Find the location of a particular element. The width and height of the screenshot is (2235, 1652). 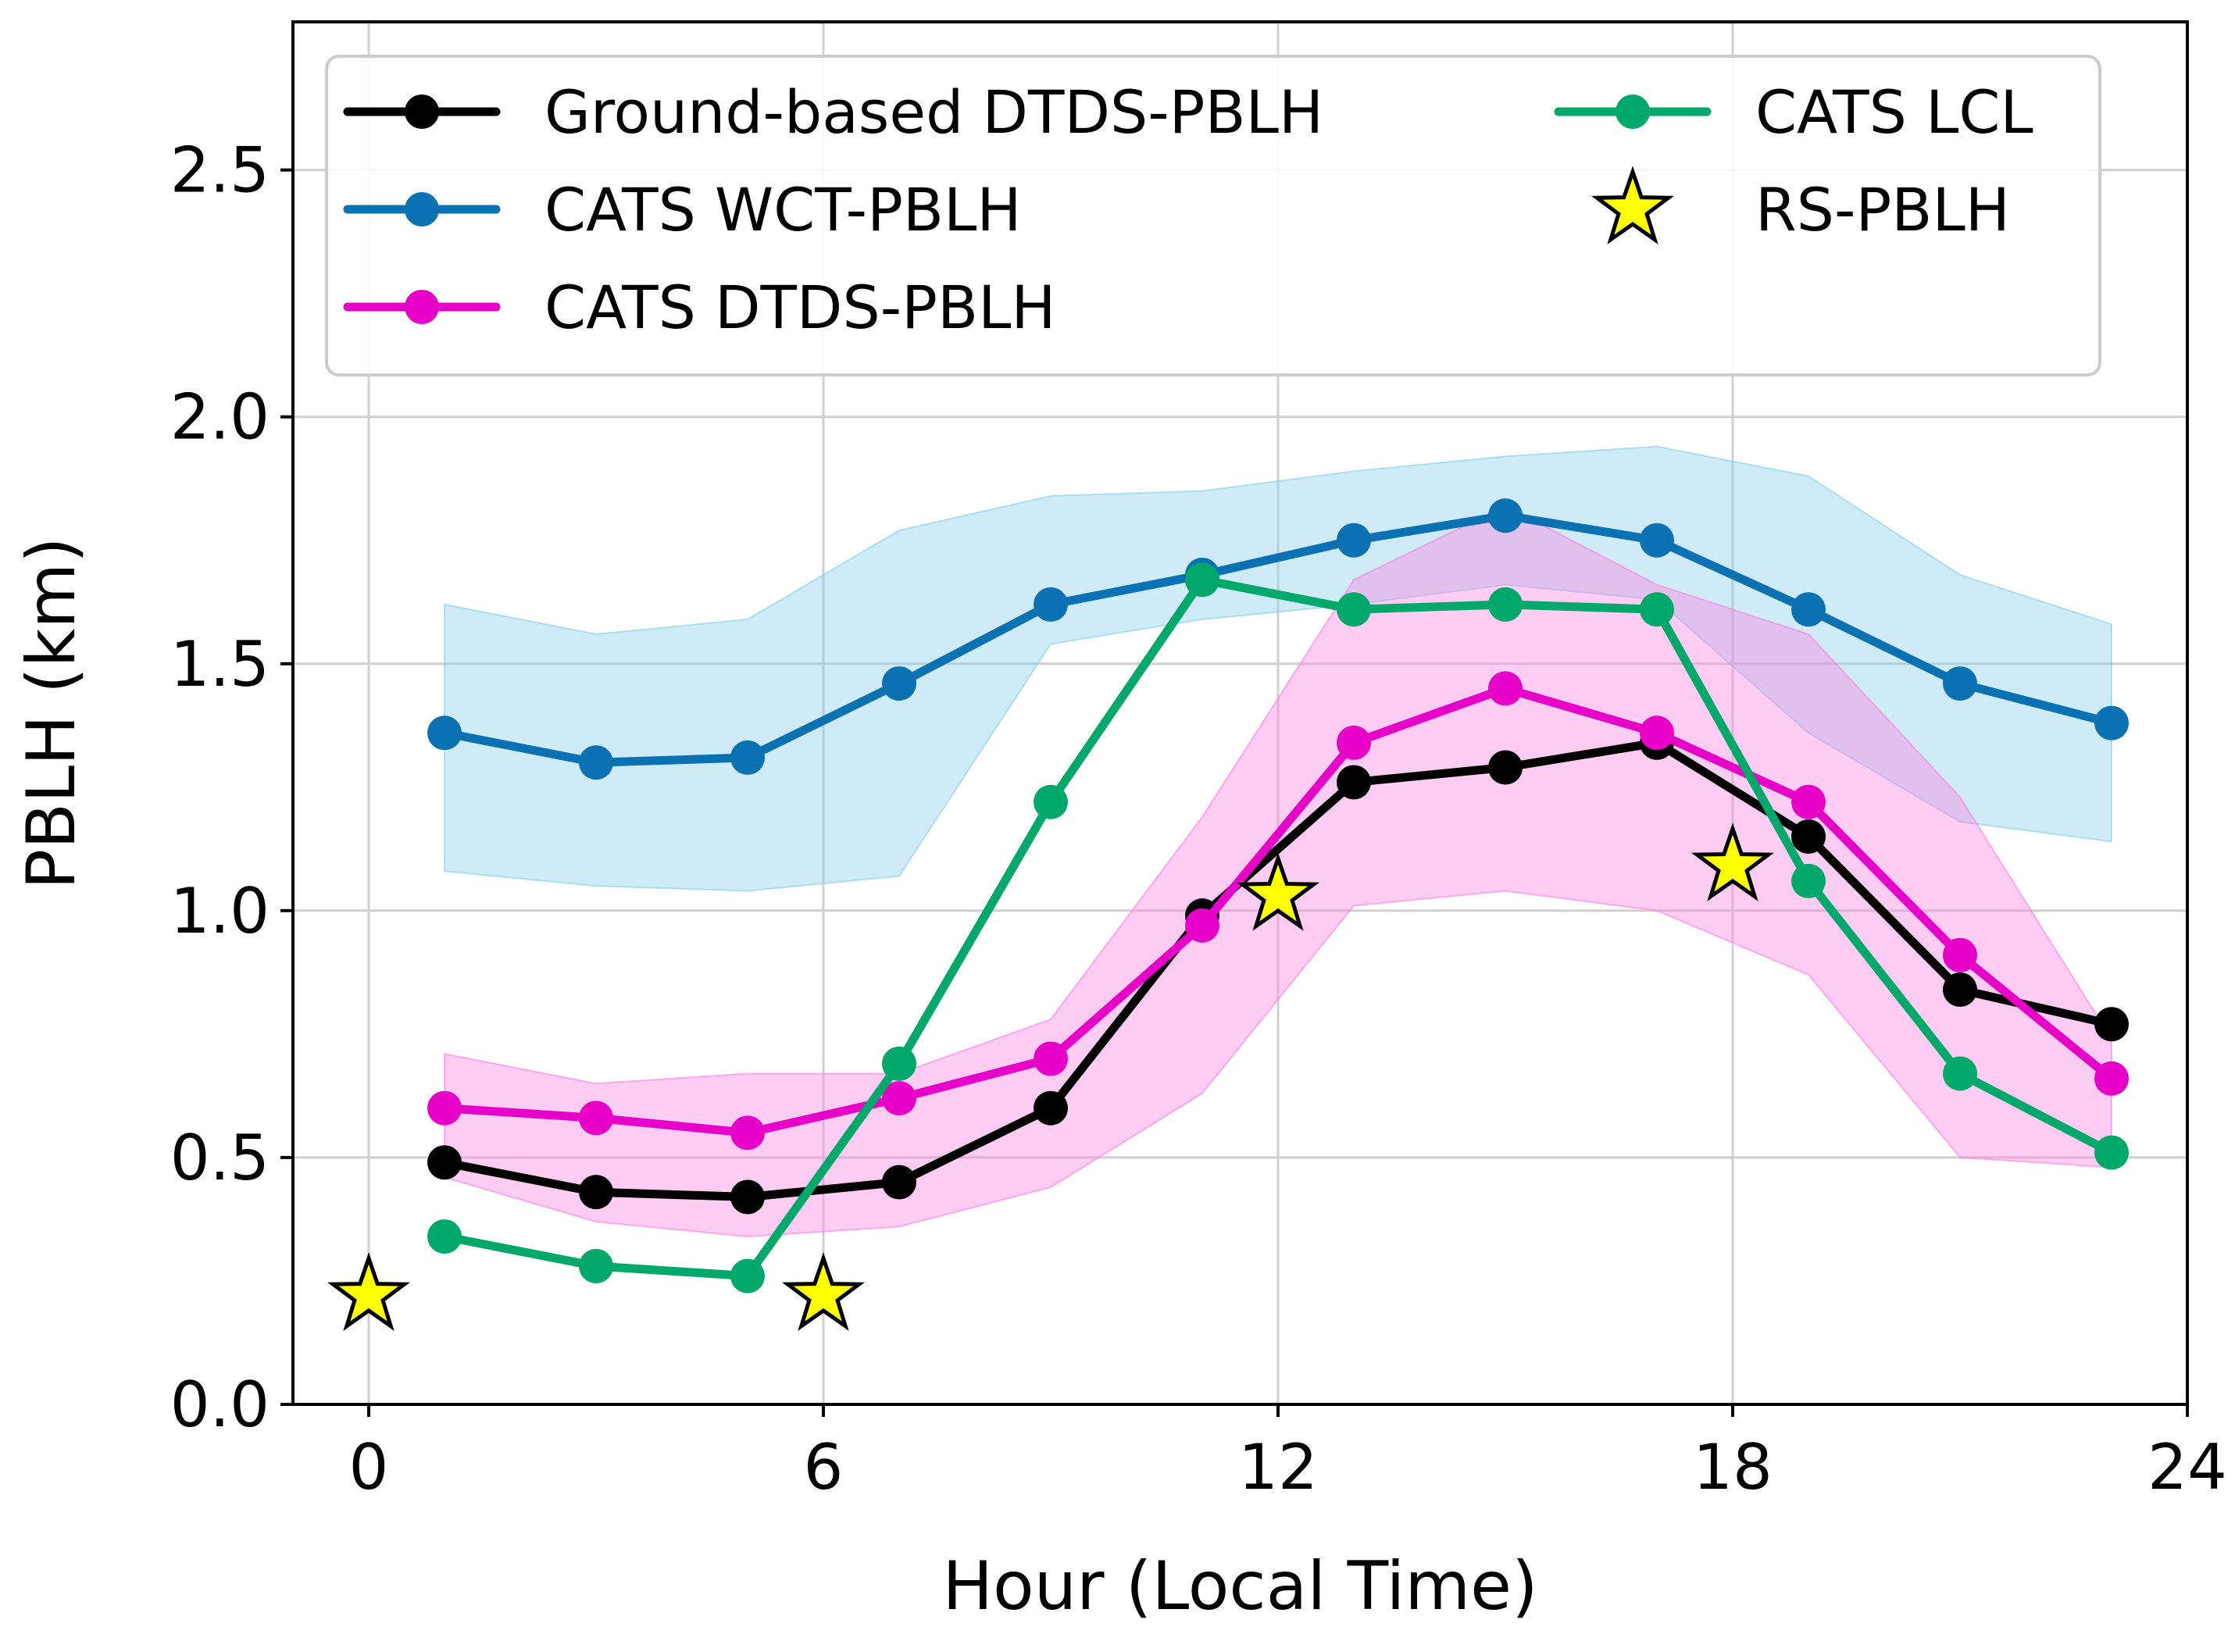

legend-label-dtds: CATS DTDS-PBLH is located at coordinates (800, 307).